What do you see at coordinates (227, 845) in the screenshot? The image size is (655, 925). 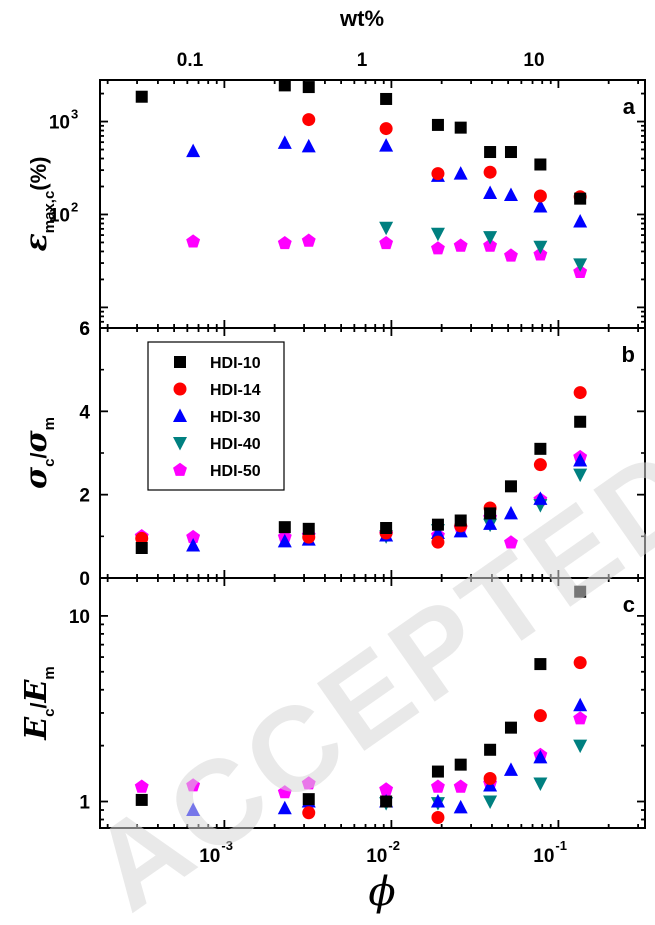 I see `x-tick-label-exponent: -3` at bounding box center [227, 845].